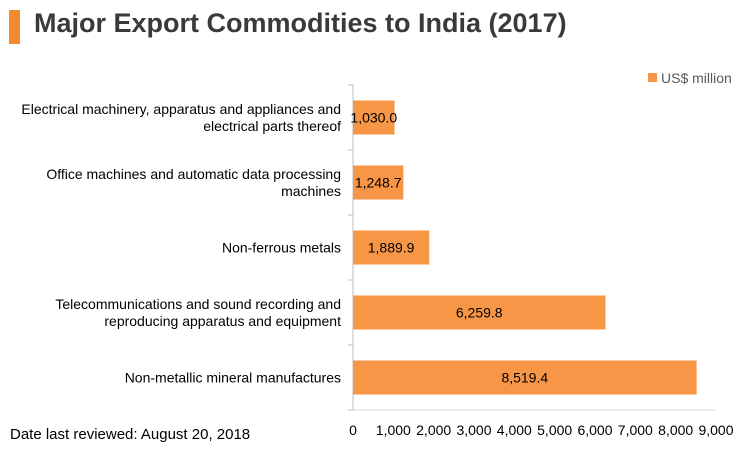 The height and width of the screenshot is (450, 750). Describe the element at coordinates (311, 191) in the screenshot. I see `category-label: machines` at that location.